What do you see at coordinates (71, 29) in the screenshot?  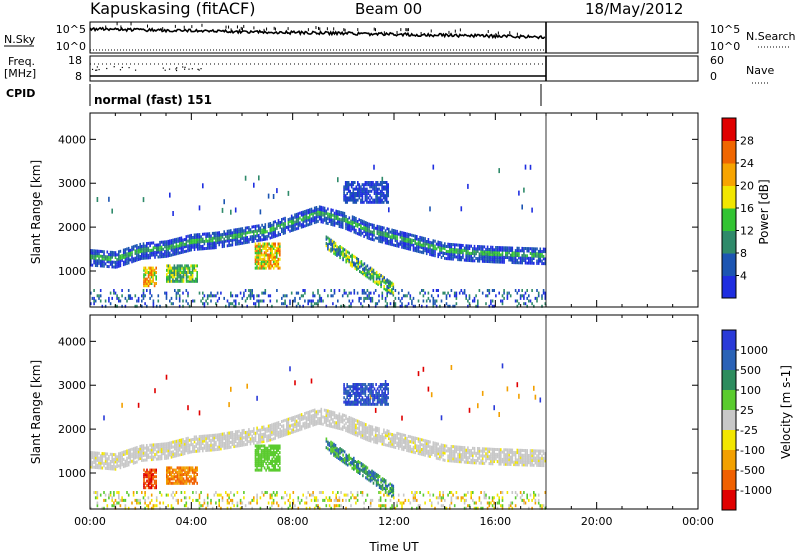 I see `nsky-tick-top: 10^5` at bounding box center [71, 29].